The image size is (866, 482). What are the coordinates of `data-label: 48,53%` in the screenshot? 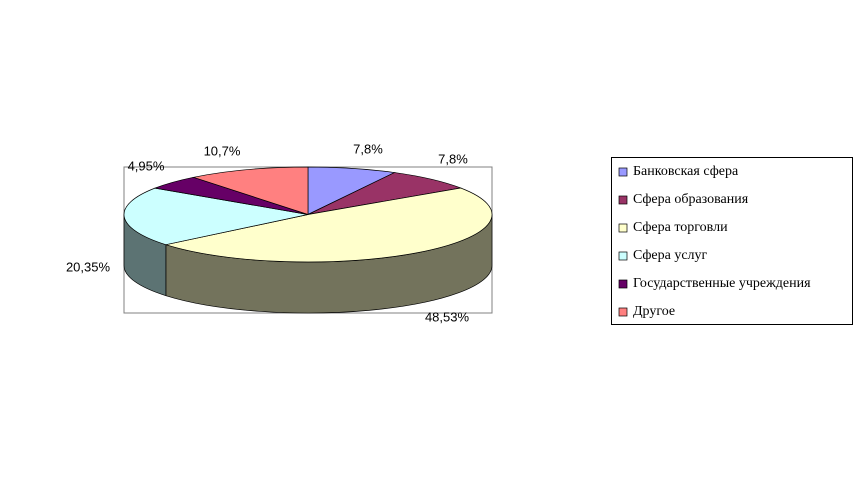 It's located at (447, 316).